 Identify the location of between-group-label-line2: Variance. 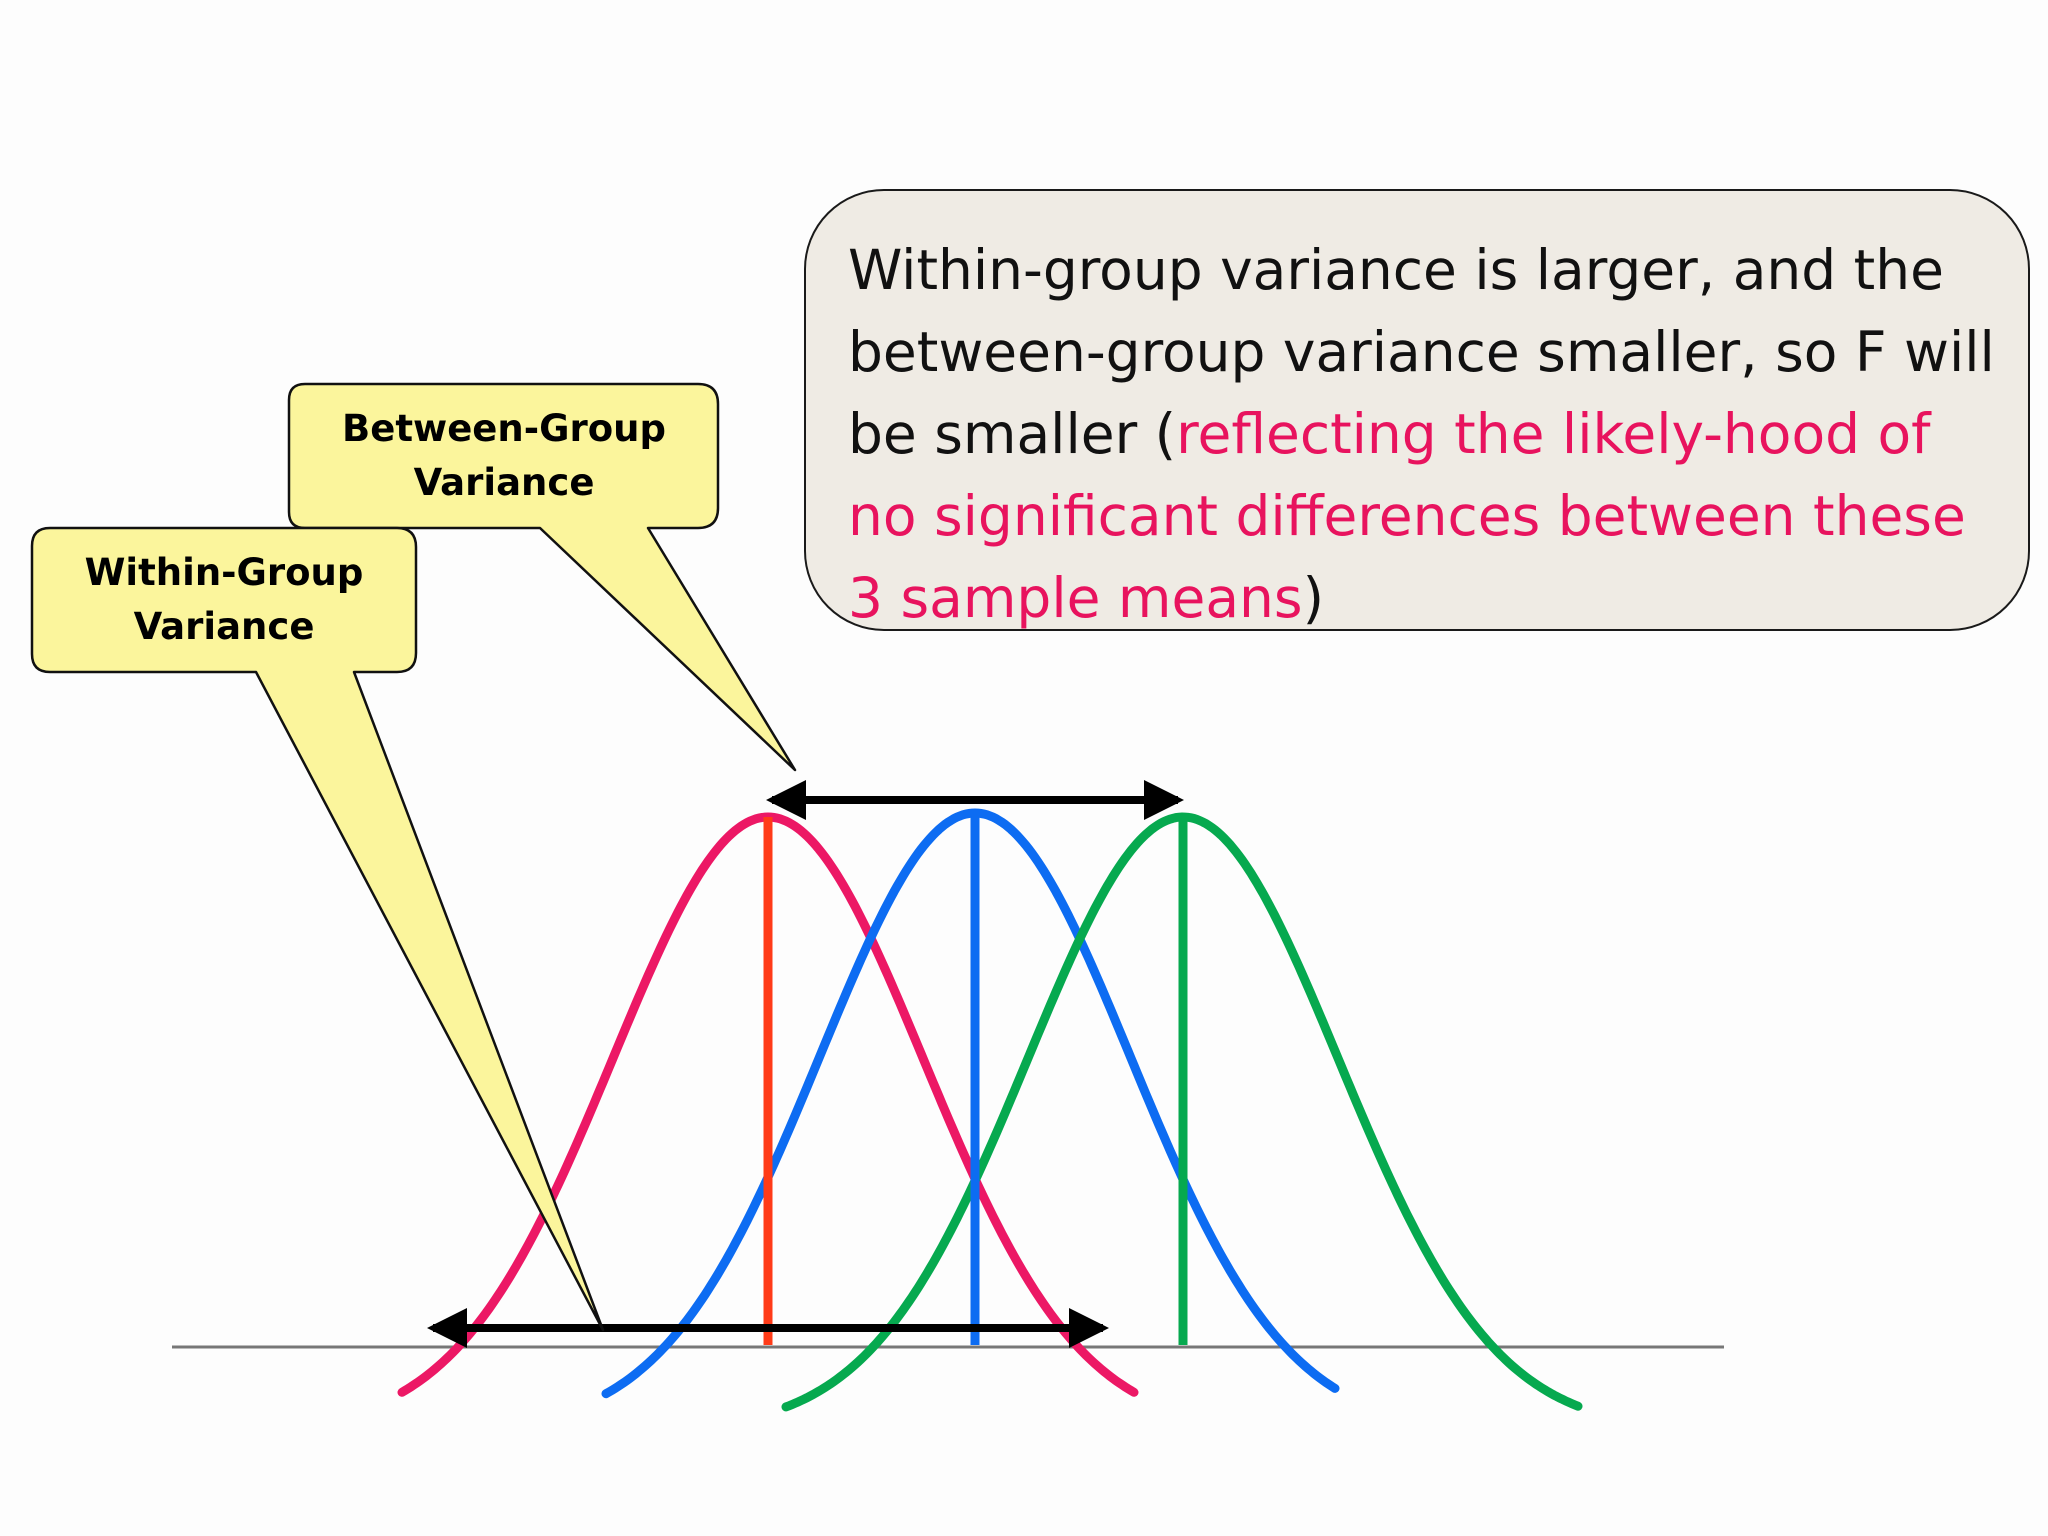
(504, 482).